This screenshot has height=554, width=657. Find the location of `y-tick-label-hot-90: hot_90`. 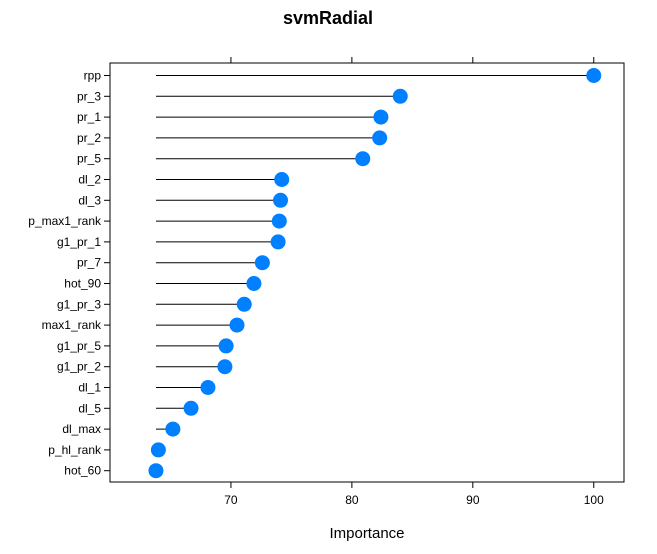

y-tick-label-hot-90: hot_90 is located at coordinates (82, 284).